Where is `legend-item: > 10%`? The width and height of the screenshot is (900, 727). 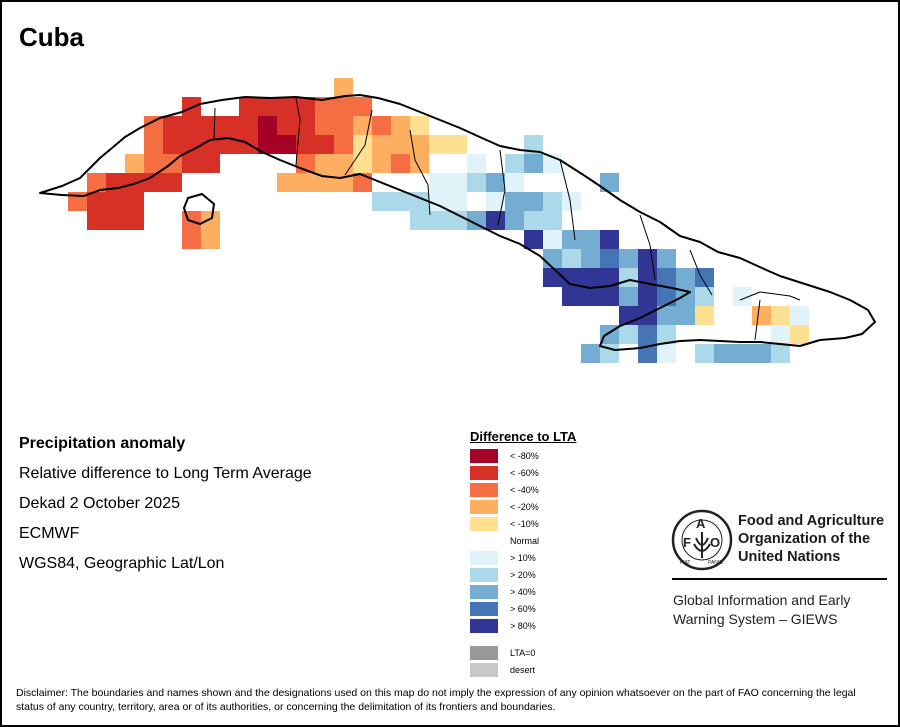
legend-item: > 10% is located at coordinates (503, 558).